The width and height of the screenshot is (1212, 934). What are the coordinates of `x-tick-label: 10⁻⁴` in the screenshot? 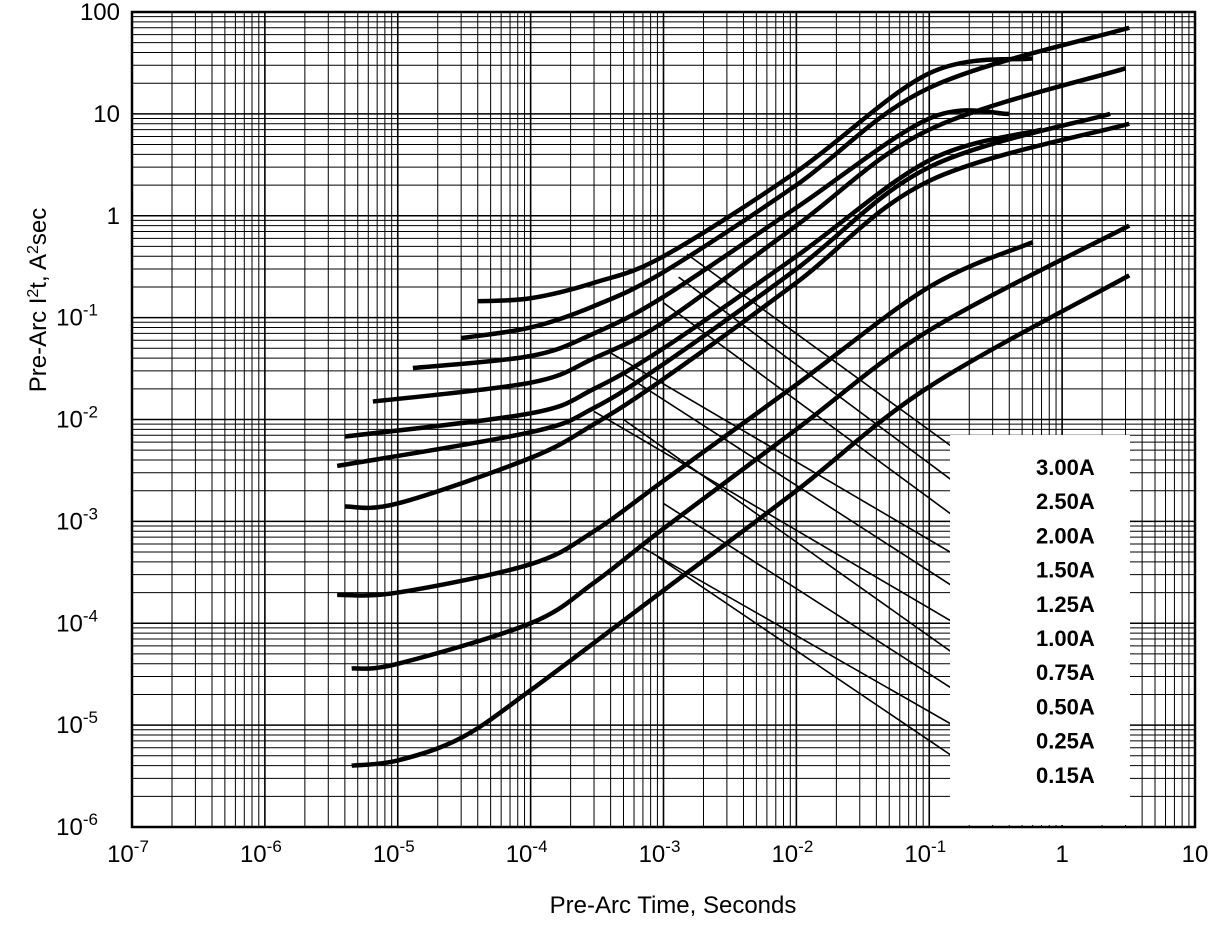 It's located at (527, 852).